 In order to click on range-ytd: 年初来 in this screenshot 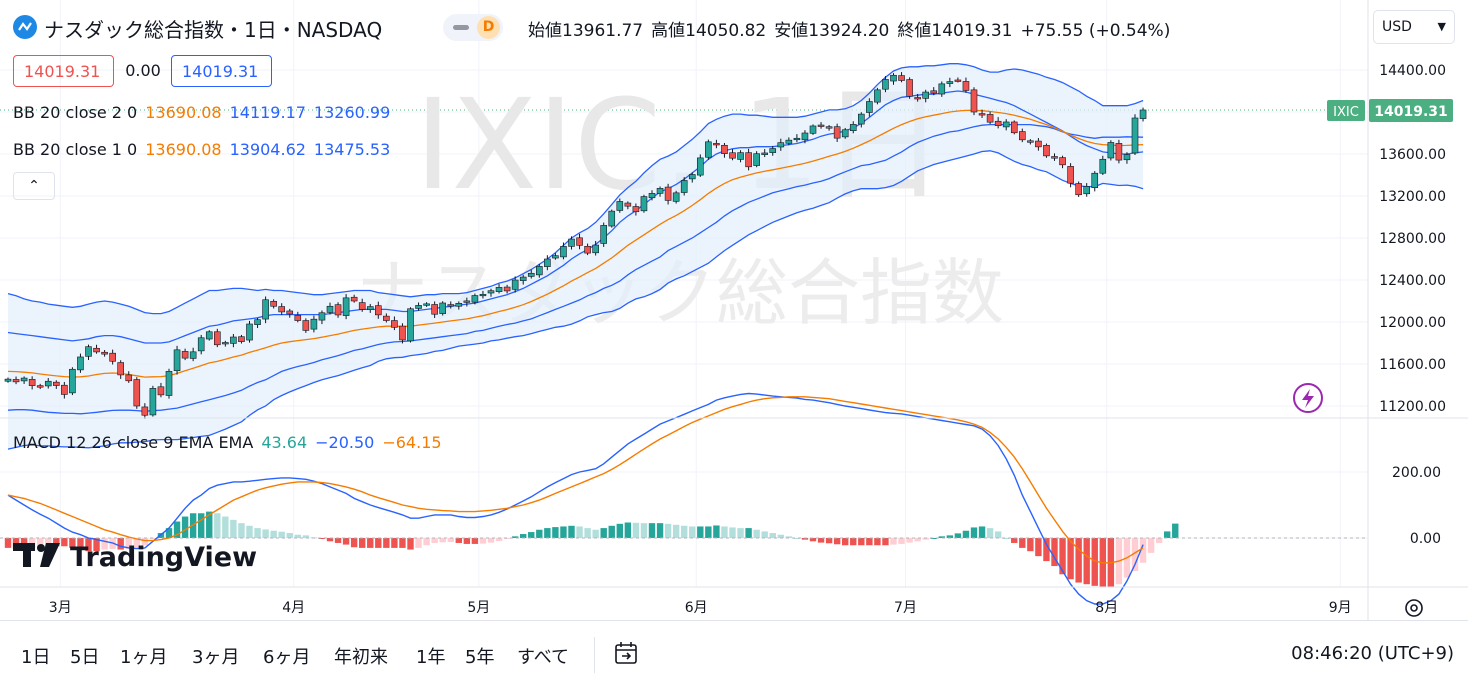, I will do `click(361, 657)`.